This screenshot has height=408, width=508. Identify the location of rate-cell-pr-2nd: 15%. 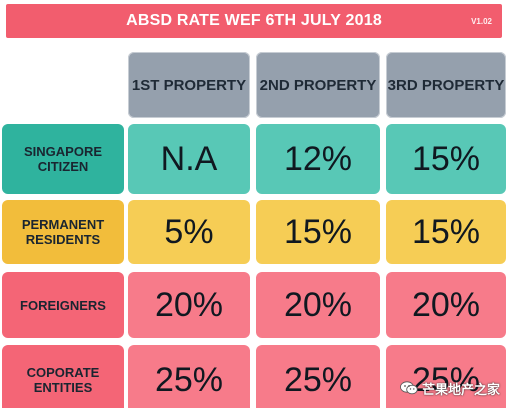
(318, 232).